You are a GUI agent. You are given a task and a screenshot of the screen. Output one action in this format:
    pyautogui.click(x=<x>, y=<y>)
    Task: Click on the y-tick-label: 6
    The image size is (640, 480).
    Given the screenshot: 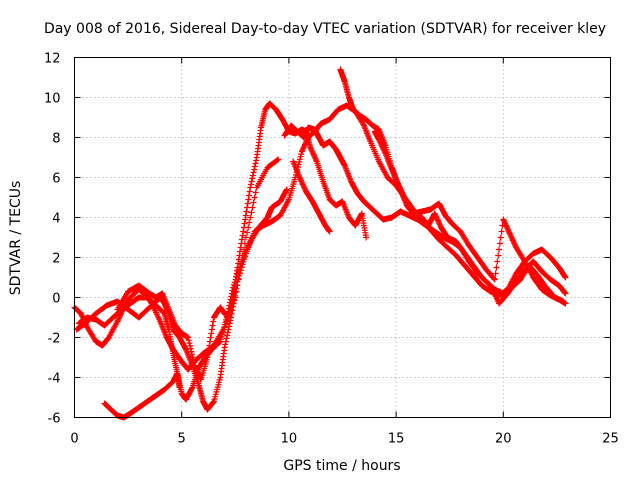 What is the action you would take?
    pyautogui.click(x=56, y=179)
    